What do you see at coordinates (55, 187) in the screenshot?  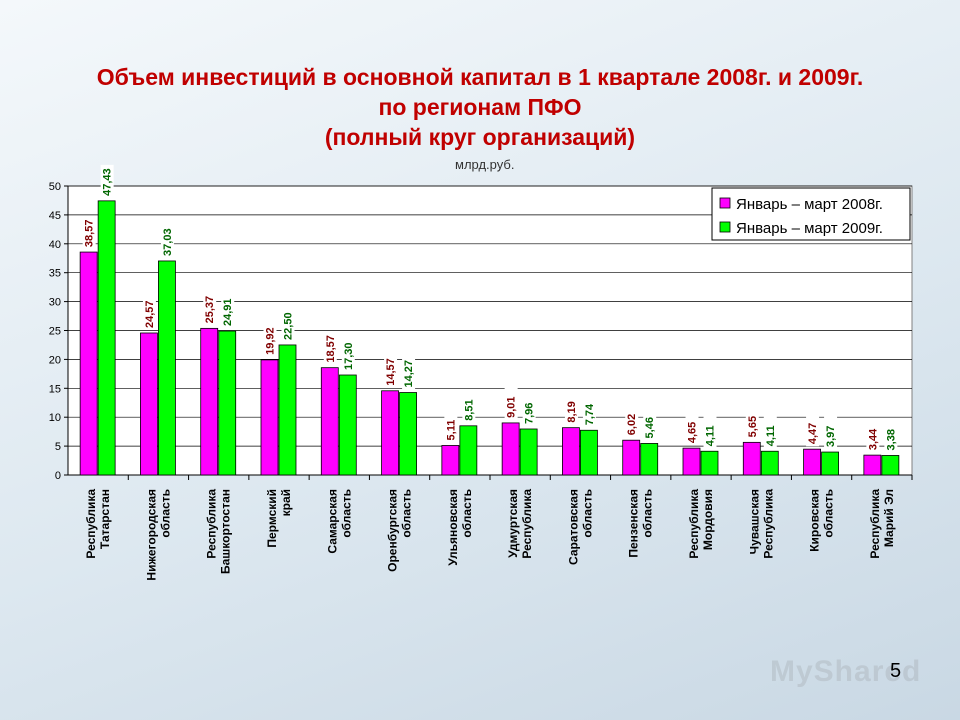 I see `y-tick-label: 50` at bounding box center [55, 187].